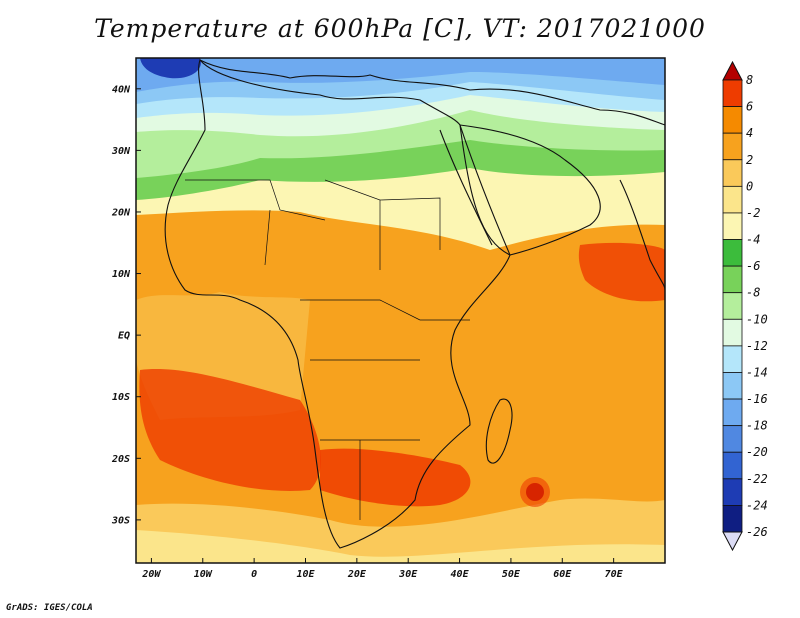 The height and width of the screenshot is (618, 800). I want to click on lon-tick-label: 30E, so click(408, 574).